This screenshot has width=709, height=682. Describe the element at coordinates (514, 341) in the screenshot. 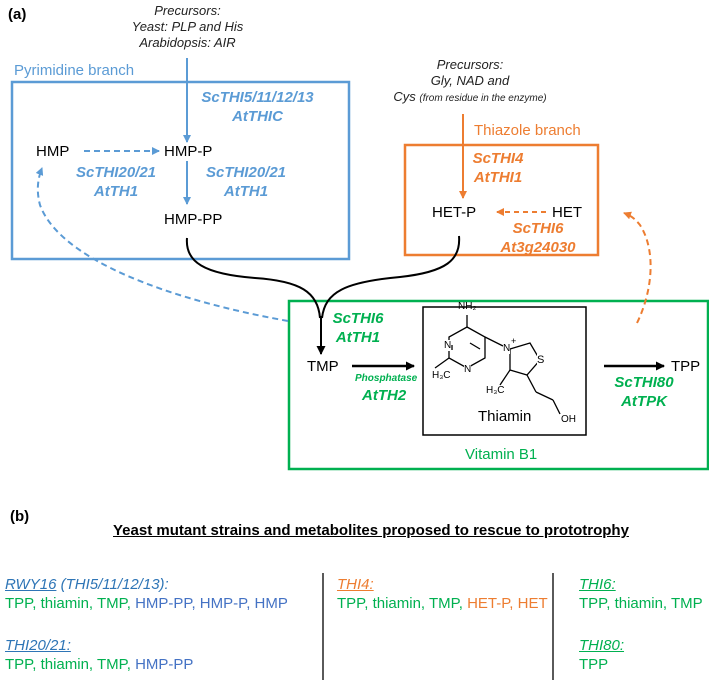

I see `atom-plus: +` at that location.